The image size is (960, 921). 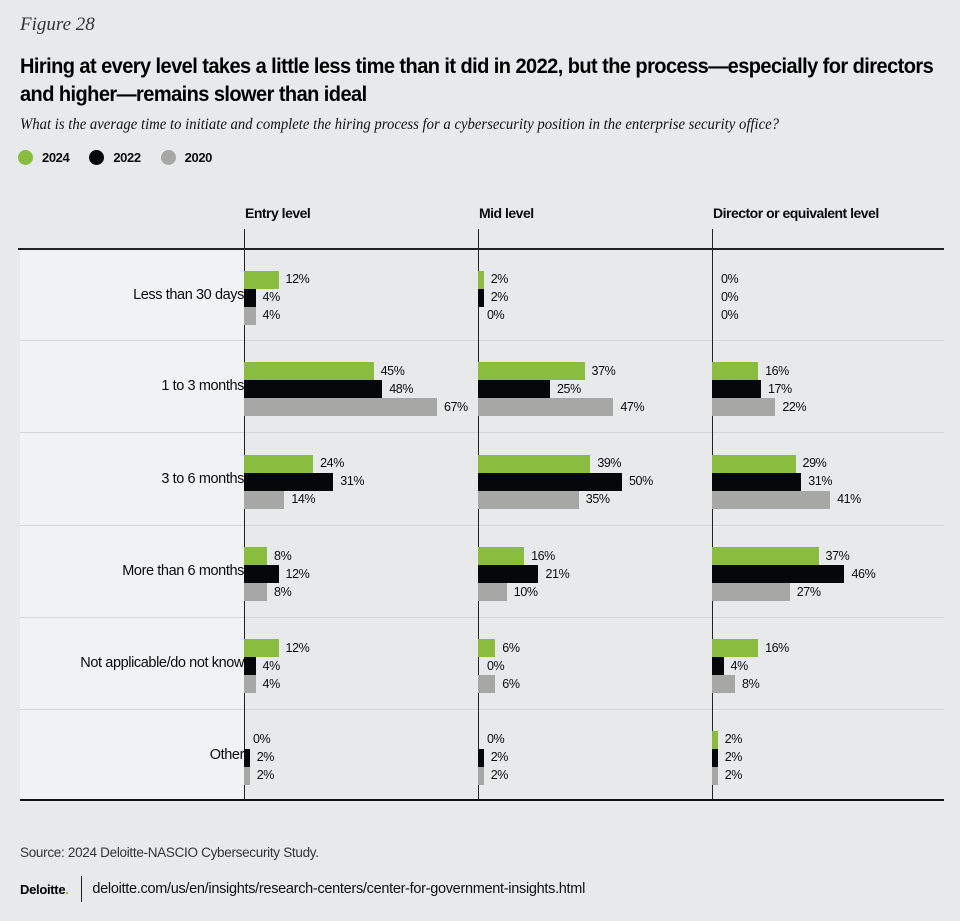 What do you see at coordinates (278, 213) in the screenshot?
I see `panel-header-entry: Entry level` at bounding box center [278, 213].